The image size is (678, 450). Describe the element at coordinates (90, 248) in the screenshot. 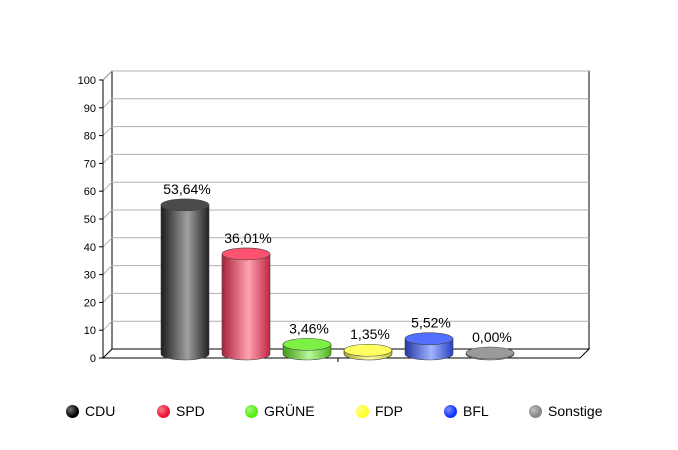

I see `y-tick-label: 40` at that location.